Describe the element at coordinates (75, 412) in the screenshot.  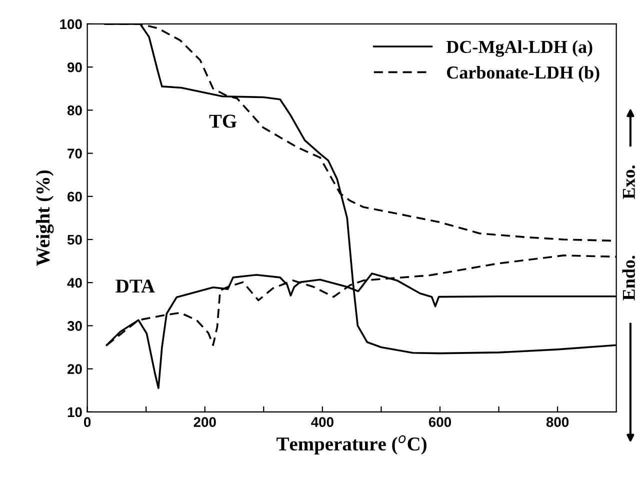
I see `y-tick-label: 10` at that location.